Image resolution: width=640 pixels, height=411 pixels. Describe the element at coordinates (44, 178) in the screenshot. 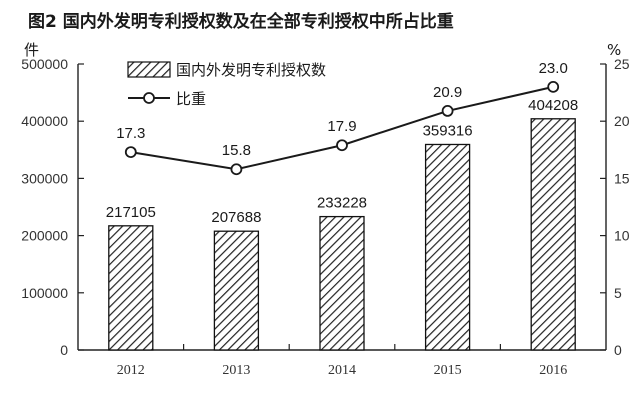

I see `left-tick-label: 300000` at that location.